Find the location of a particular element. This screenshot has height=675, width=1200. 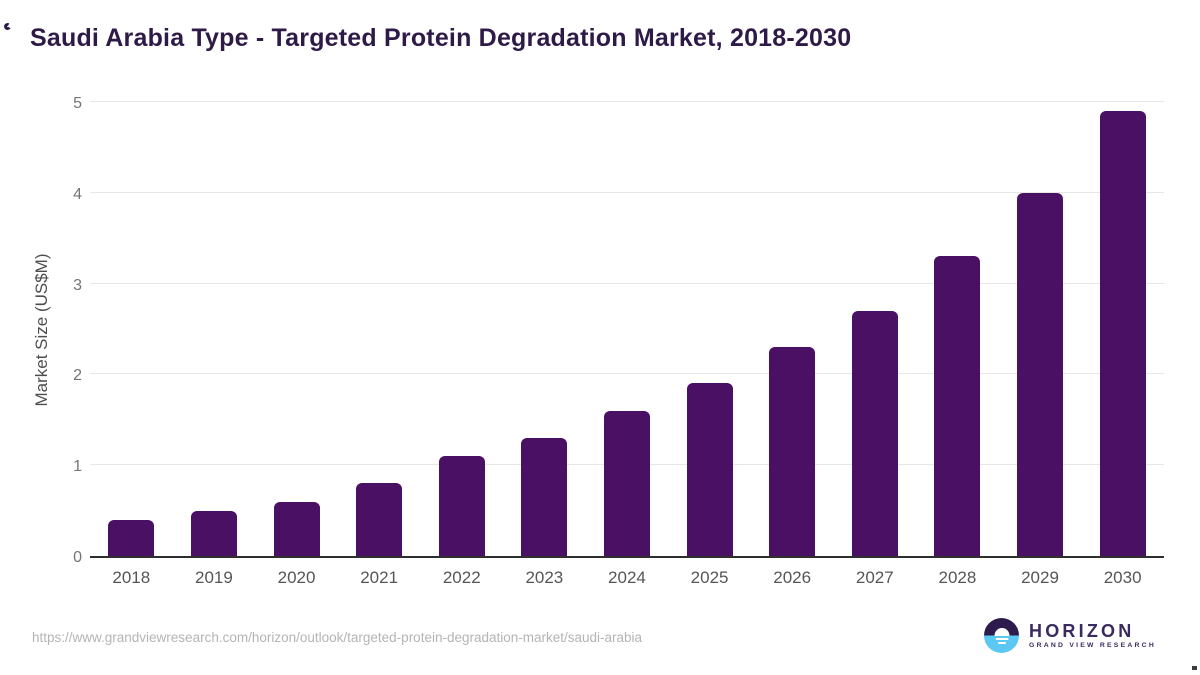

horizon-logo: HORIZON GRAND VIEW RESEARCH is located at coordinates (1070, 635).